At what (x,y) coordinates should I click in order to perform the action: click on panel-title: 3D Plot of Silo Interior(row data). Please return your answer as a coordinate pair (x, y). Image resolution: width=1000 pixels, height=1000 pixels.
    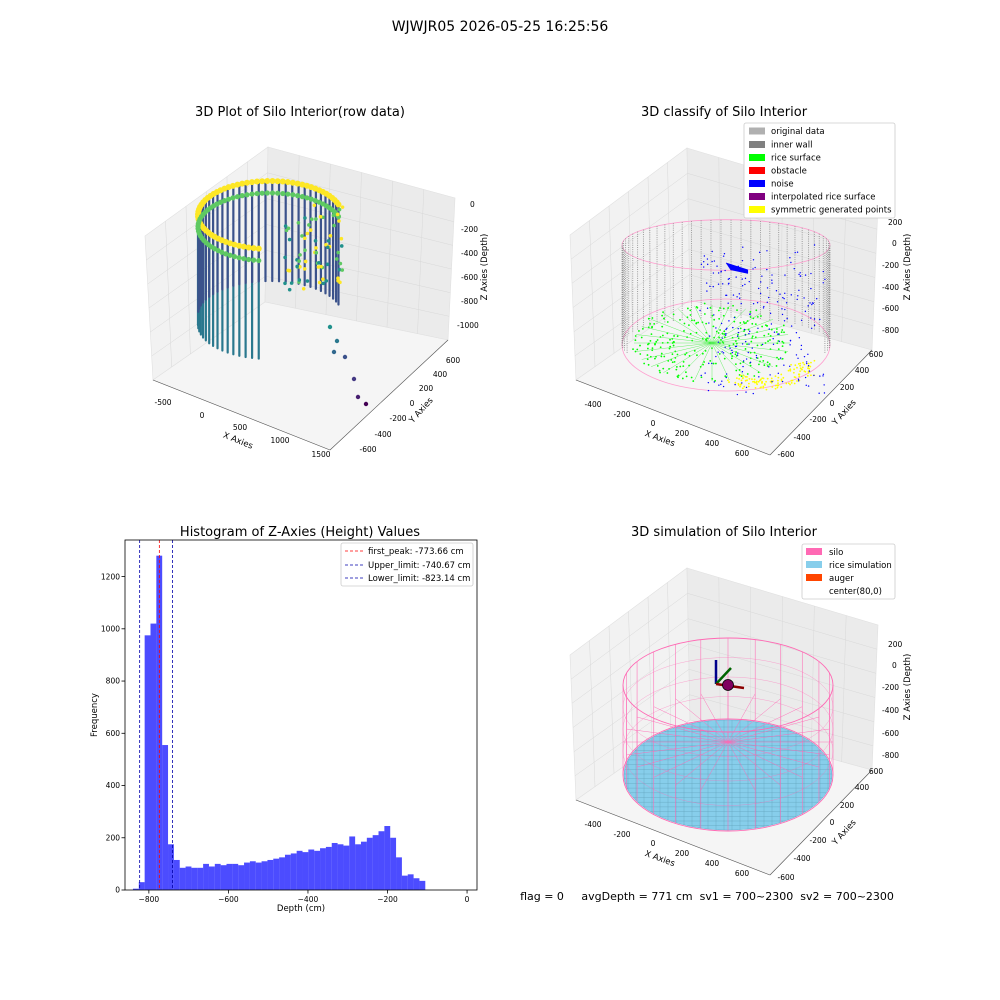
    Looking at the image, I should click on (300, 112).